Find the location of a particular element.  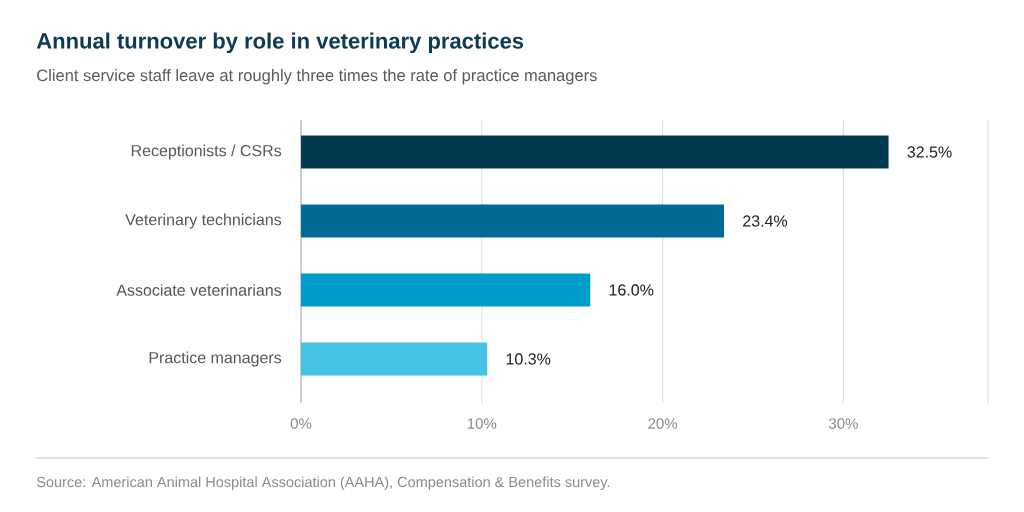

x-tick-label: 20% is located at coordinates (663, 423).